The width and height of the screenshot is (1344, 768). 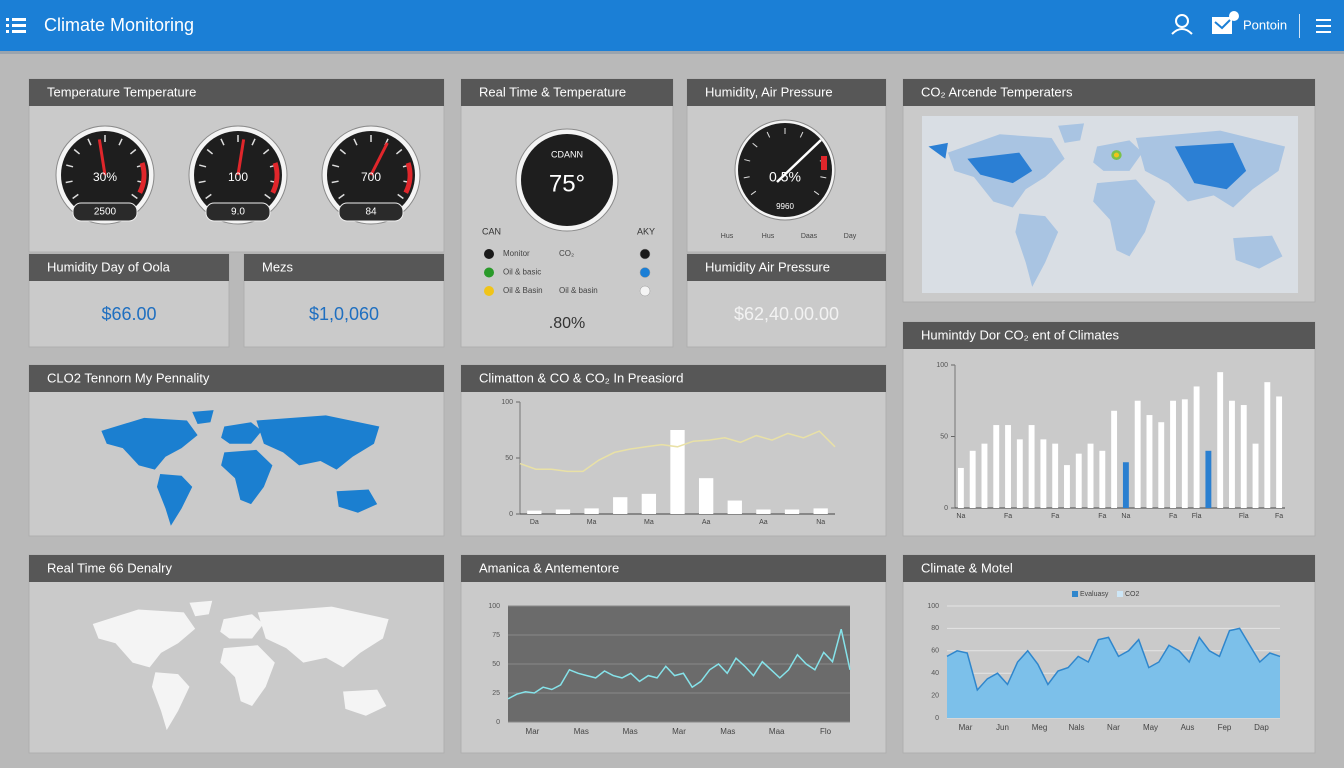 What do you see at coordinates (1120, 594) in the screenshot?
I see `legend-swatch` at bounding box center [1120, 594].